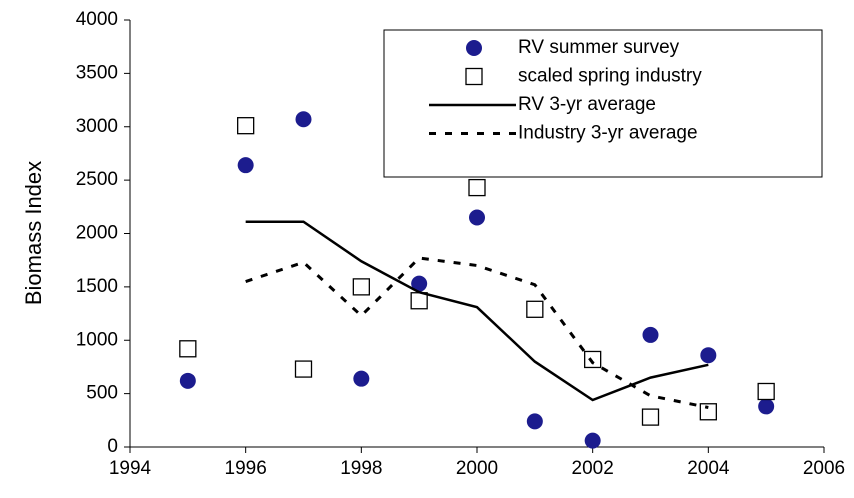  What do you see at coordinates (130, 468) in the screenshot?
I see `x-tick-label: 1994` at bounding box center [130, 468].